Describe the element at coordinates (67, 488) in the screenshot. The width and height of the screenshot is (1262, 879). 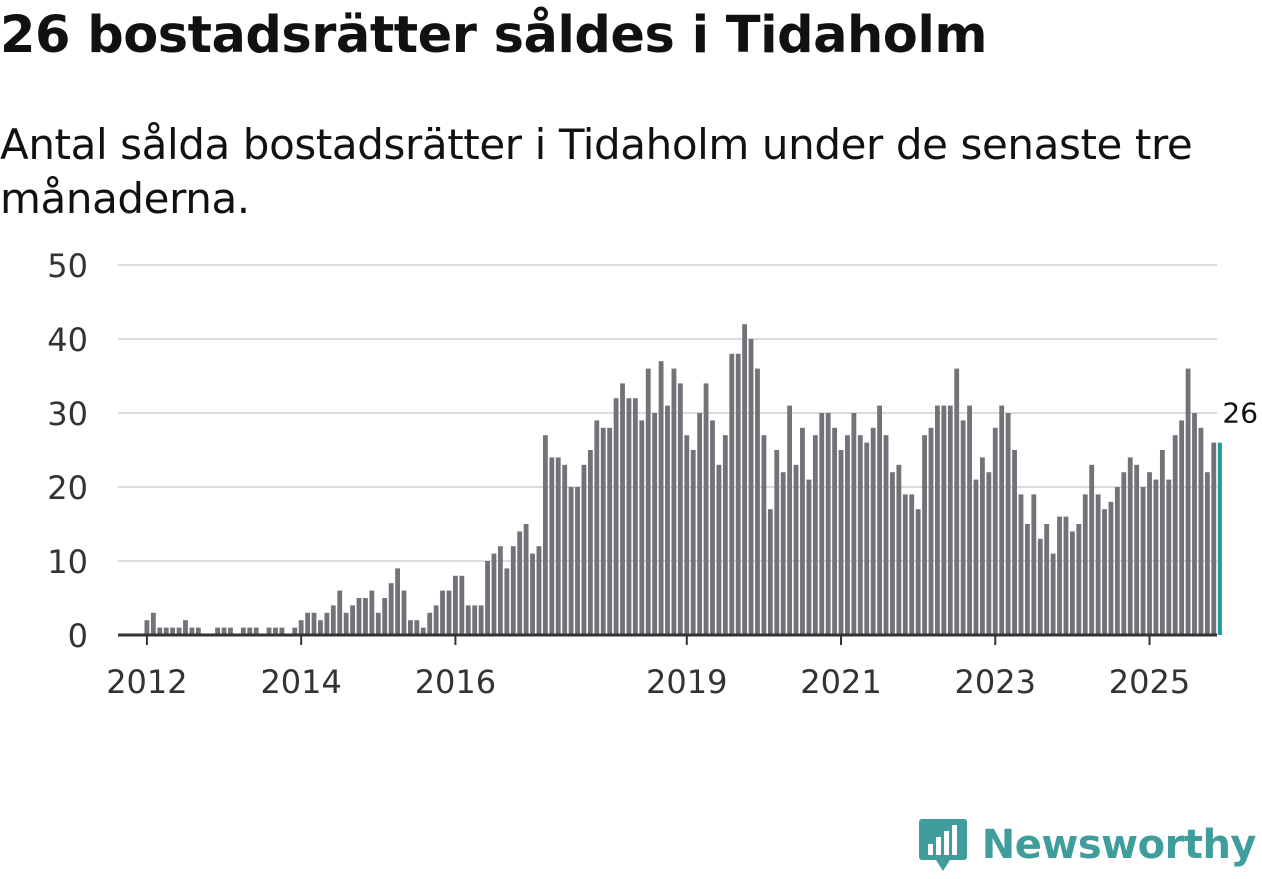
I see `y-tick-label: 20` at that location.